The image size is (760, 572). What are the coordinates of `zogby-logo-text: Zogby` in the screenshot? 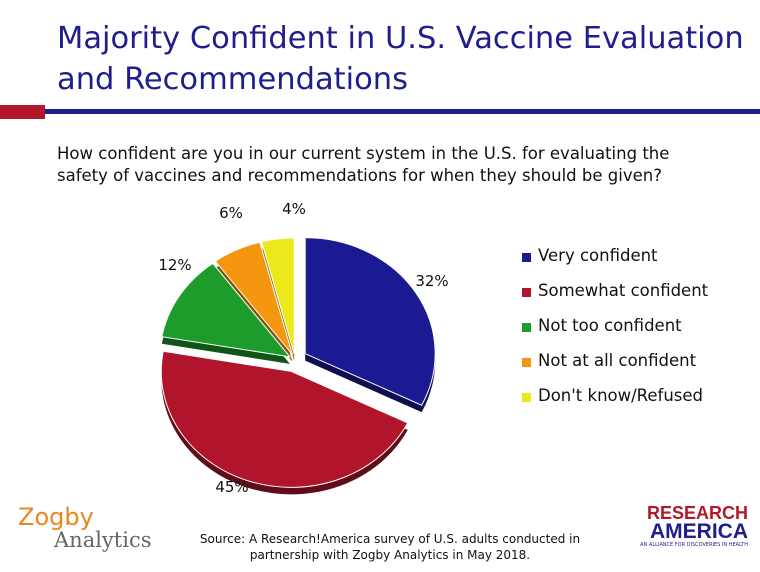 It's located at (56, 517).